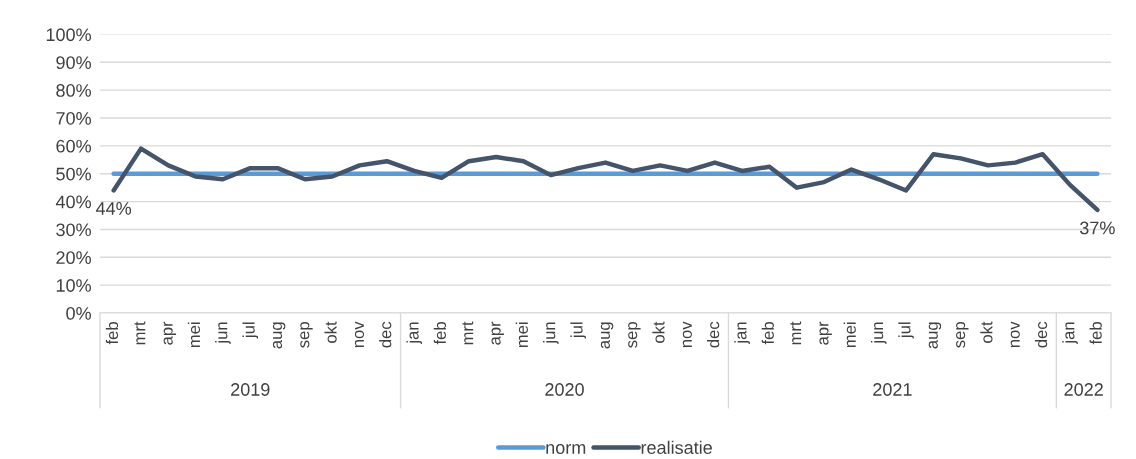 This screenshot has height=459, width=1136. Describe the element at coordinates (113, 208) in the screenshot. I see `data-label: 44%` at that location.